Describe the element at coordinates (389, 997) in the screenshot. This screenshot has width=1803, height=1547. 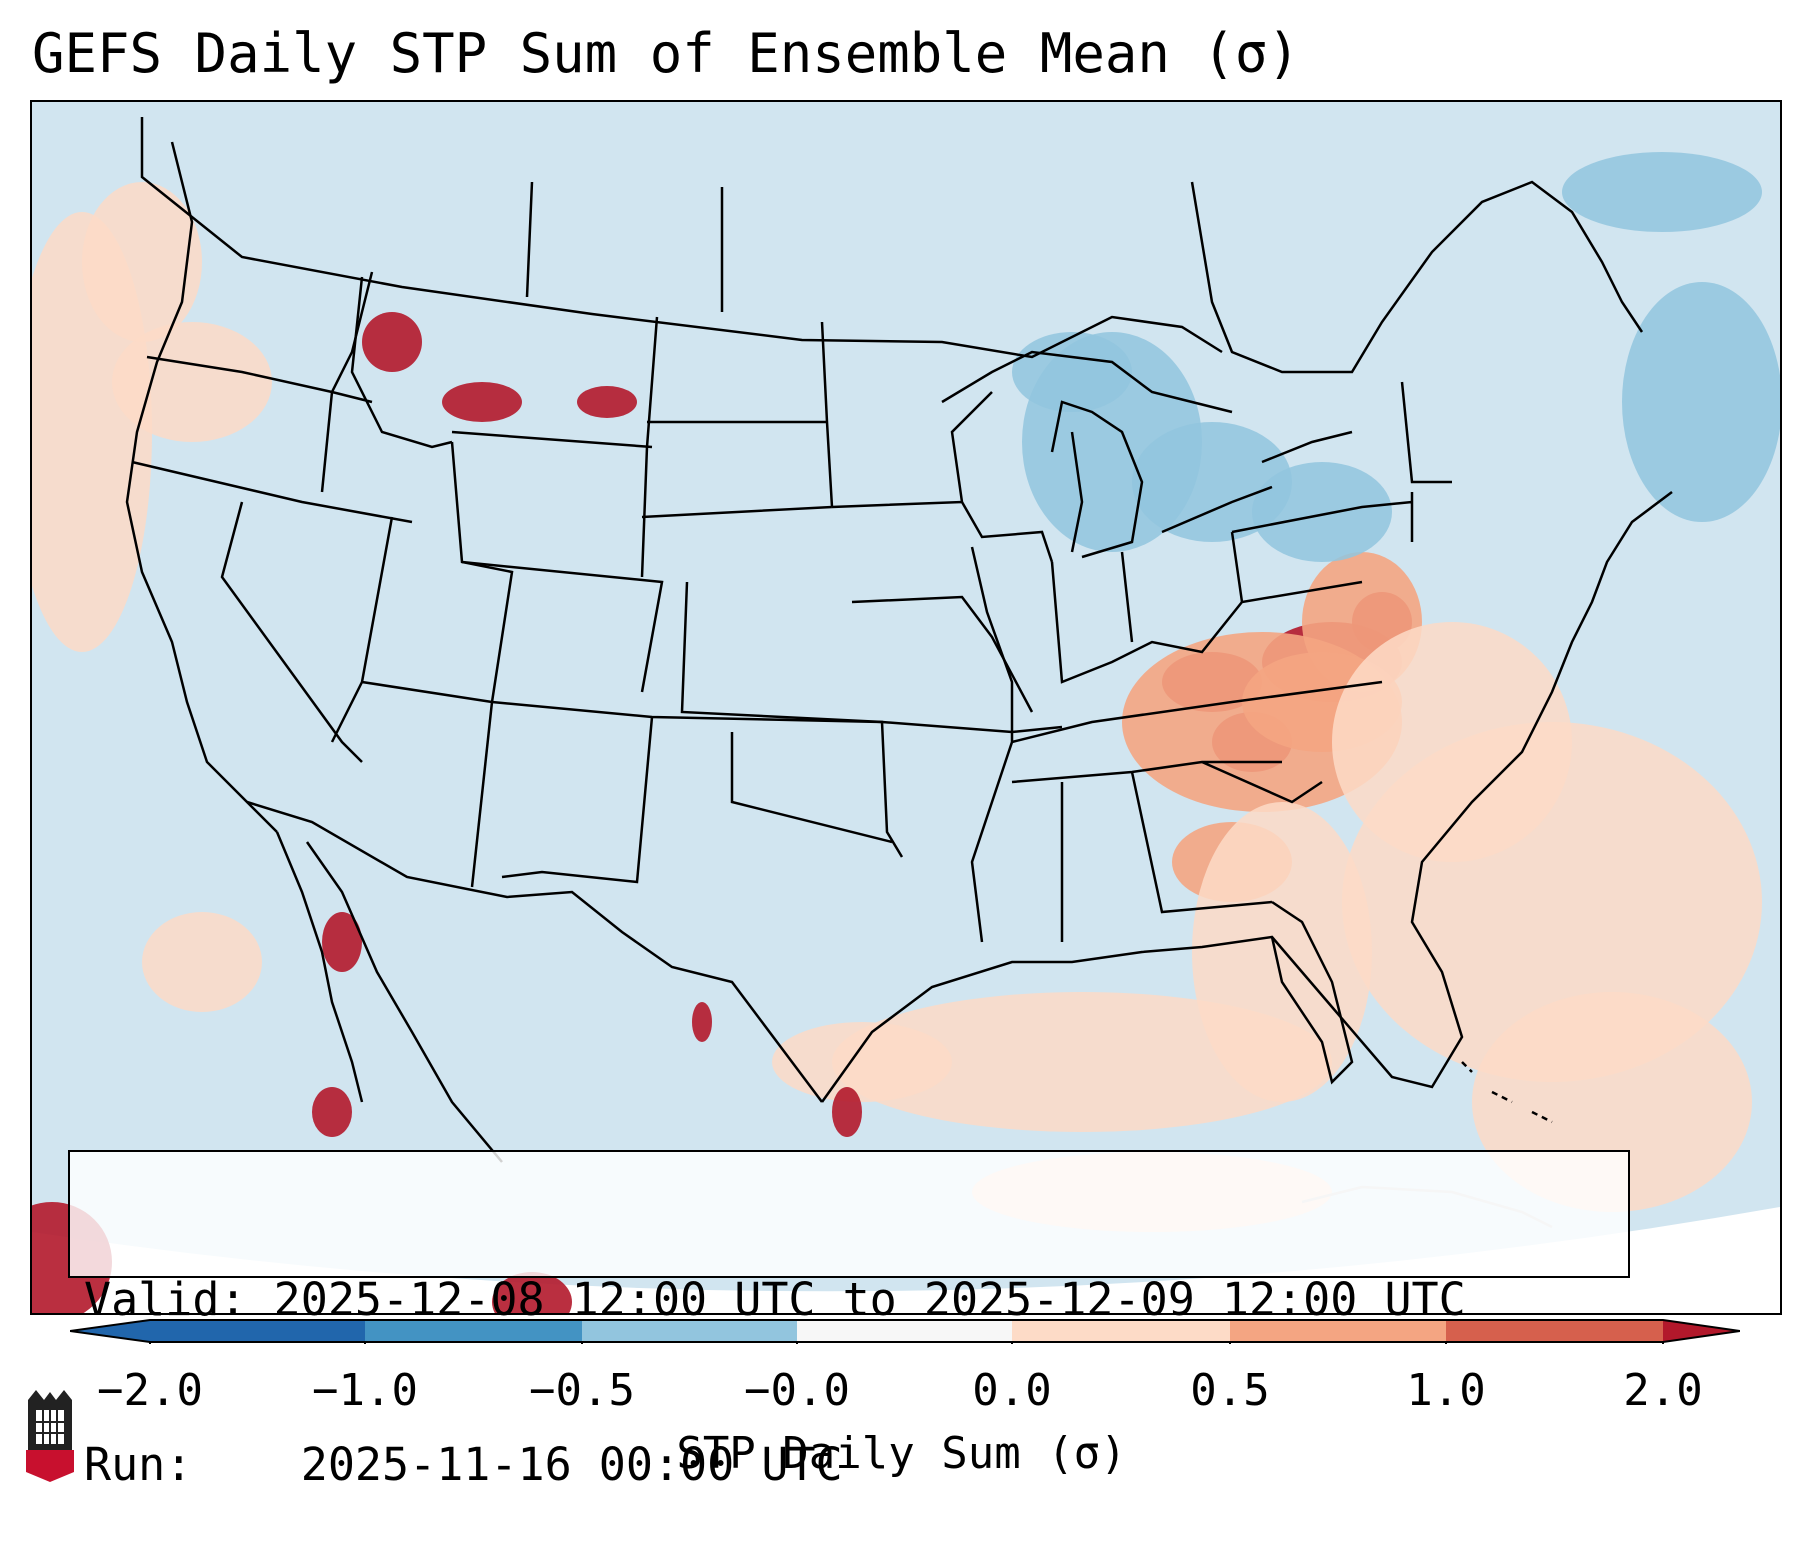
I see `baja` at that location.